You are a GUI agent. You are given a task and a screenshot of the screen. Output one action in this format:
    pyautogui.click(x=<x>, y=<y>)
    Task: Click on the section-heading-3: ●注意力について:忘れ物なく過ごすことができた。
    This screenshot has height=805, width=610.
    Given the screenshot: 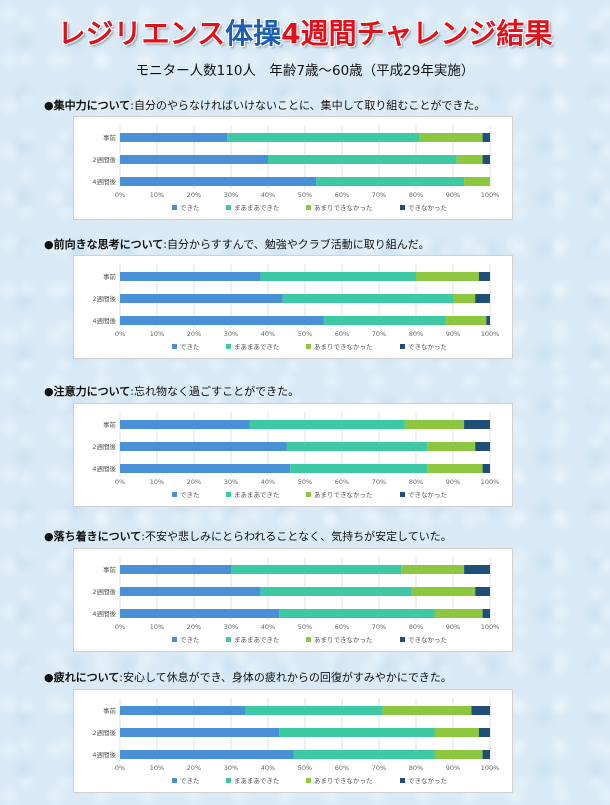 What is the action you would take?
    pyautogui.click(x=171, y=391)
    